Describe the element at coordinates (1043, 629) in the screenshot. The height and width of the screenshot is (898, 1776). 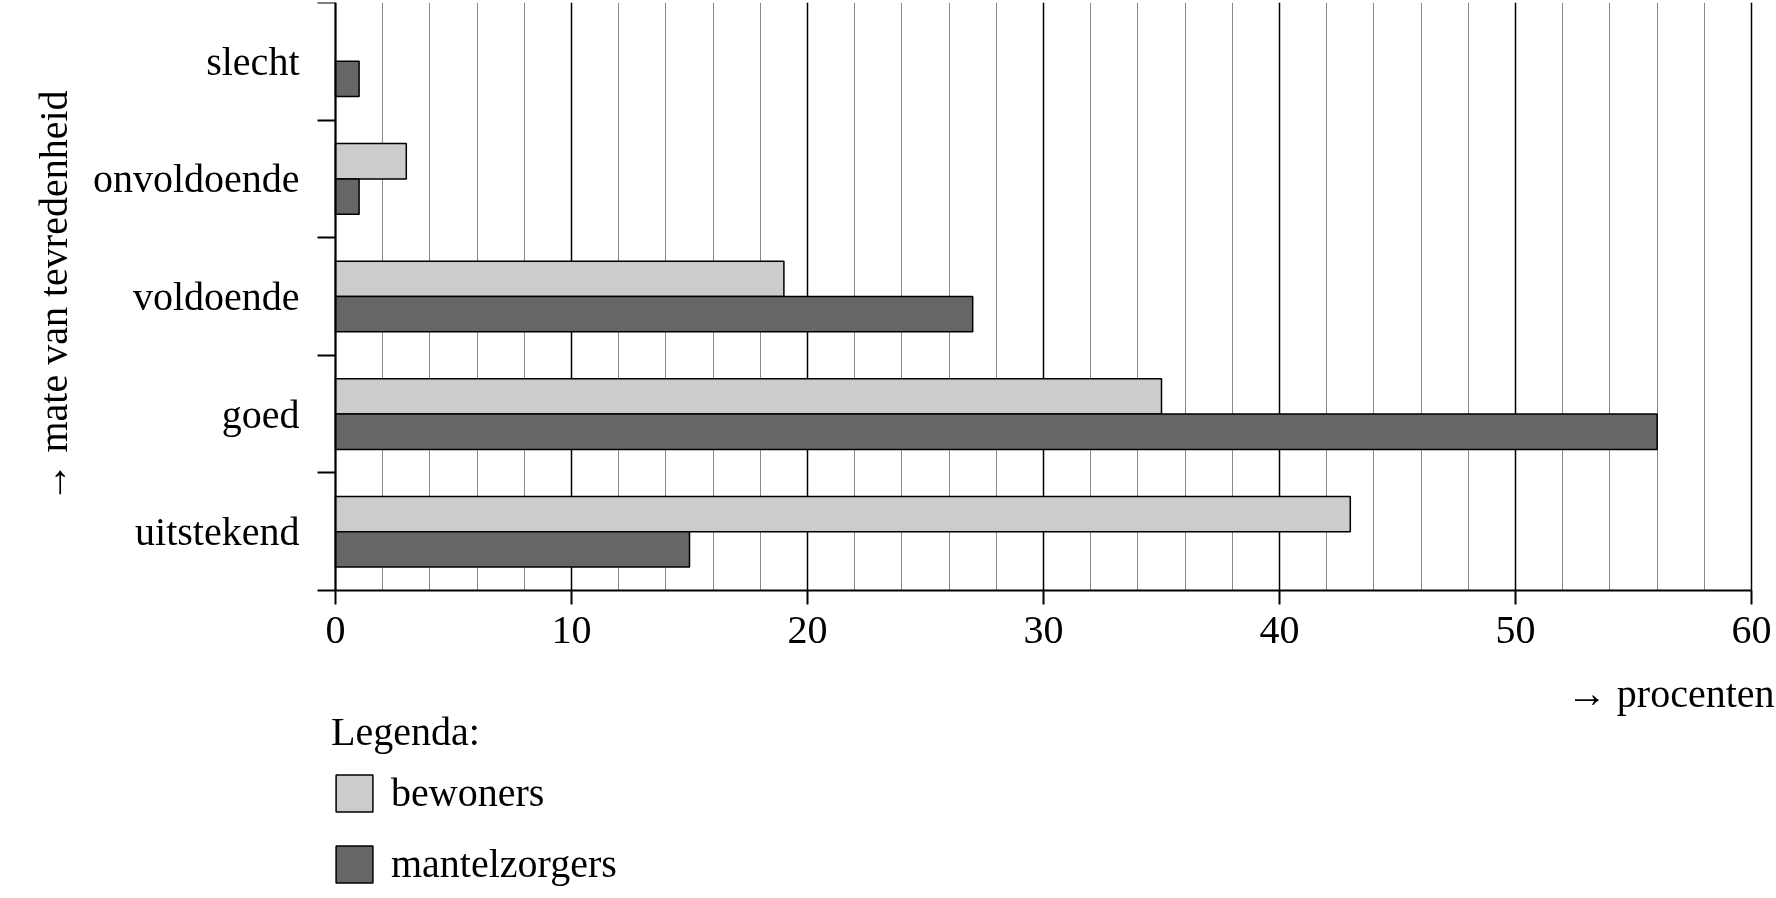
I see `x-tick-label: 30` at that location.